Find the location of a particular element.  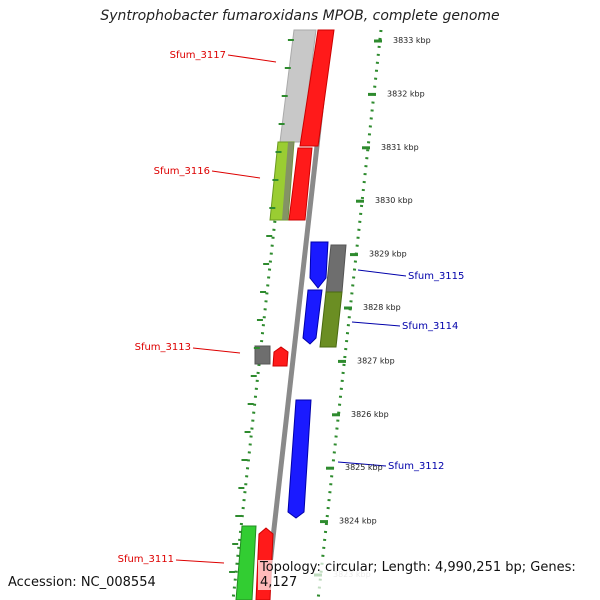

scale-tick-label: 3832 kbp is located at coordinates (406, 93).